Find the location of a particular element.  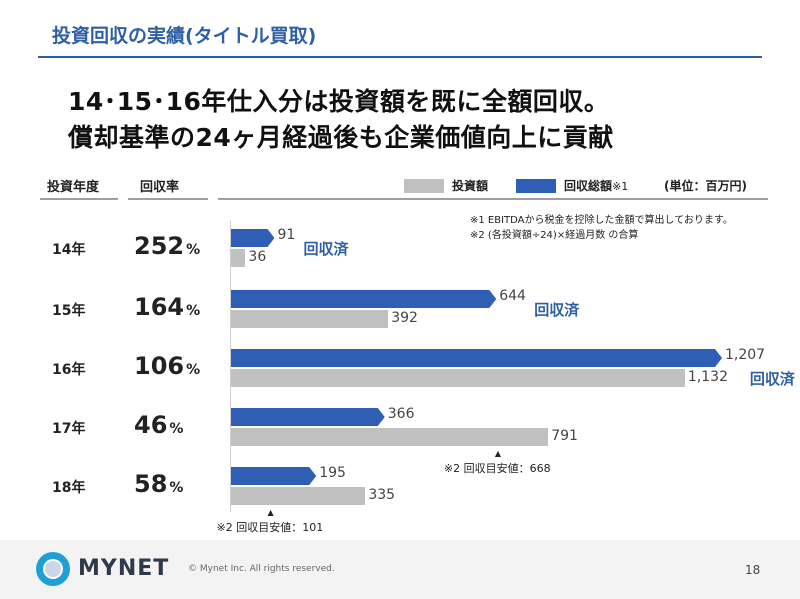

recovery-value-label: 366 is located at coordinates (401, 414).